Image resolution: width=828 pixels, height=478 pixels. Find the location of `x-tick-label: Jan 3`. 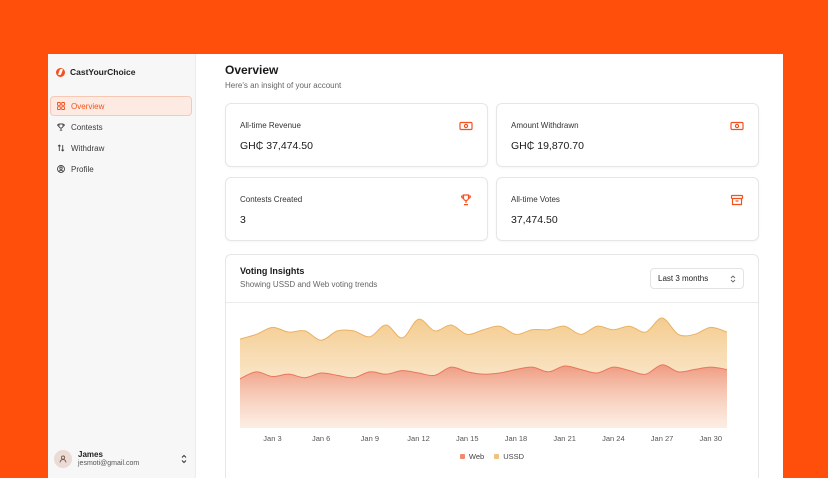

x-tick-label: Jan 3 is located at coordinates (272, 438).